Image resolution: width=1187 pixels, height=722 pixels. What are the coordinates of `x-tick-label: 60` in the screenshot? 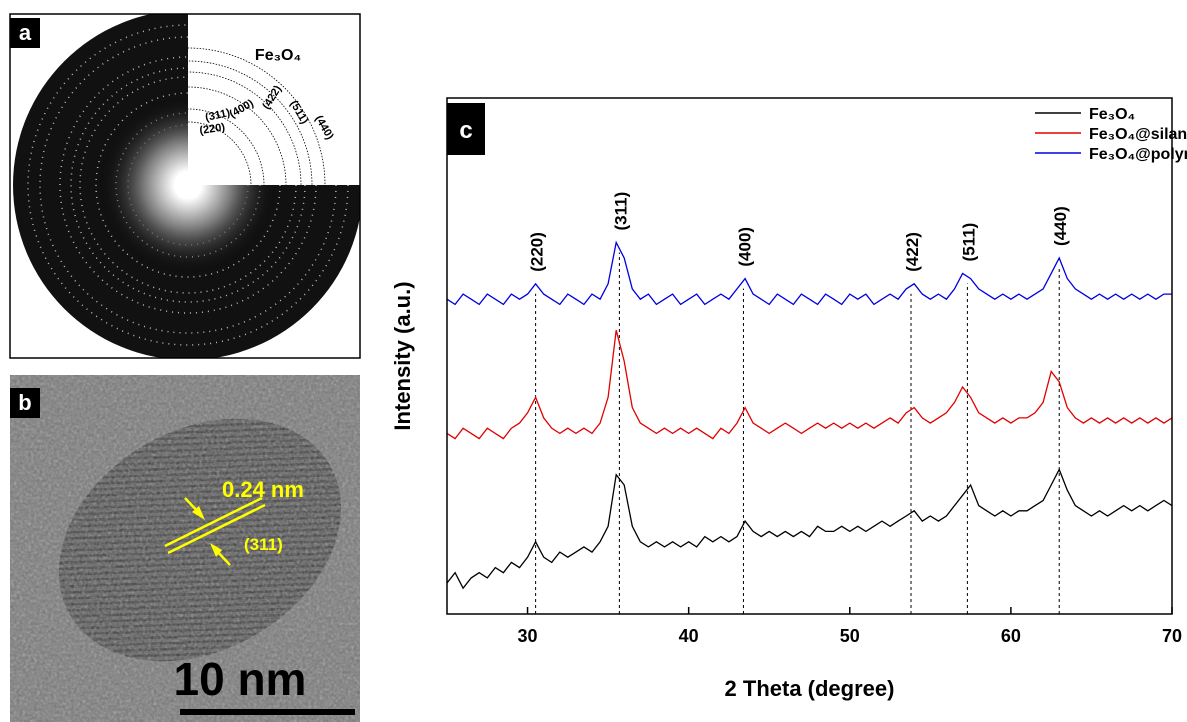 It's located at (1011, 636).